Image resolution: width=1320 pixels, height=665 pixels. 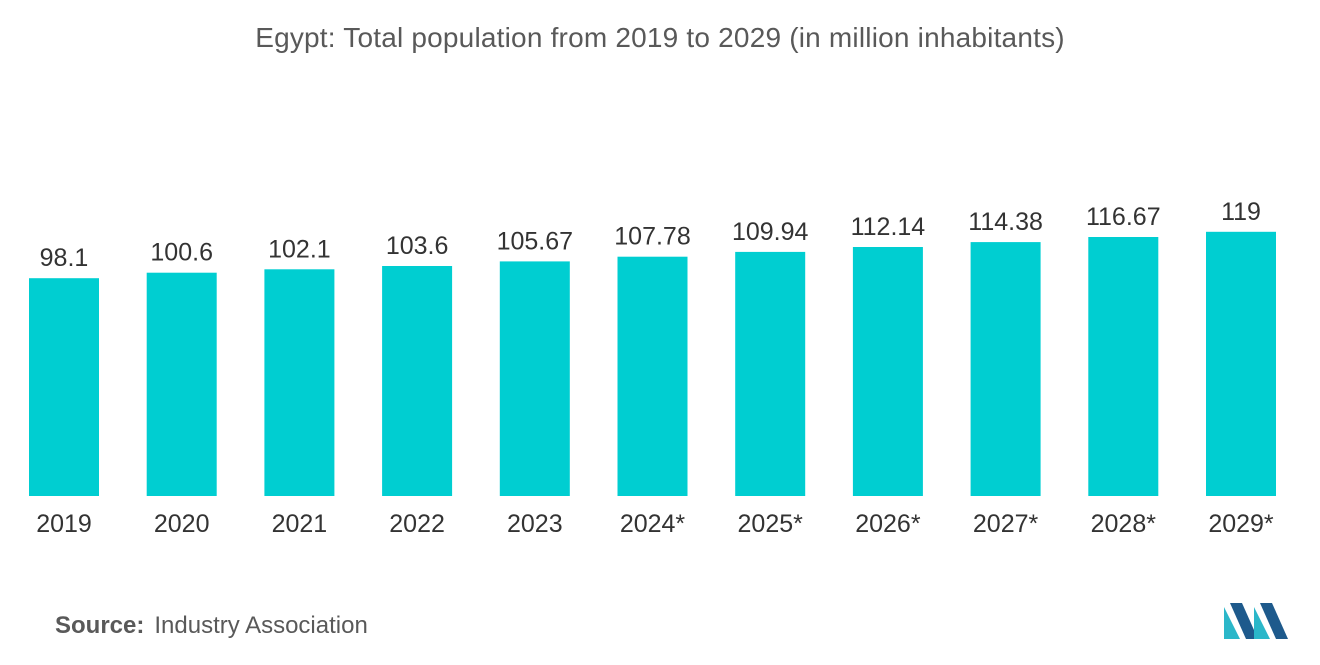 I want to click on data-label: 98.1, so click(x=64, y=258).